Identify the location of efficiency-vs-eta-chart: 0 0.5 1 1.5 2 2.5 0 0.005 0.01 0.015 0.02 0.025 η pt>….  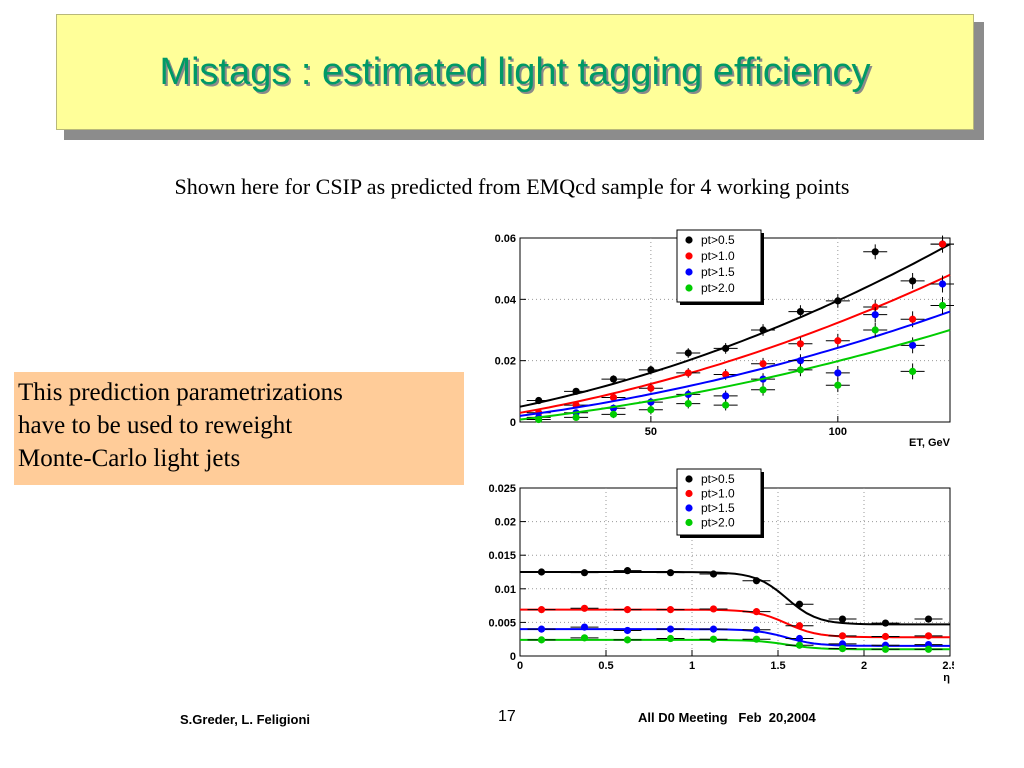
(721, 576).